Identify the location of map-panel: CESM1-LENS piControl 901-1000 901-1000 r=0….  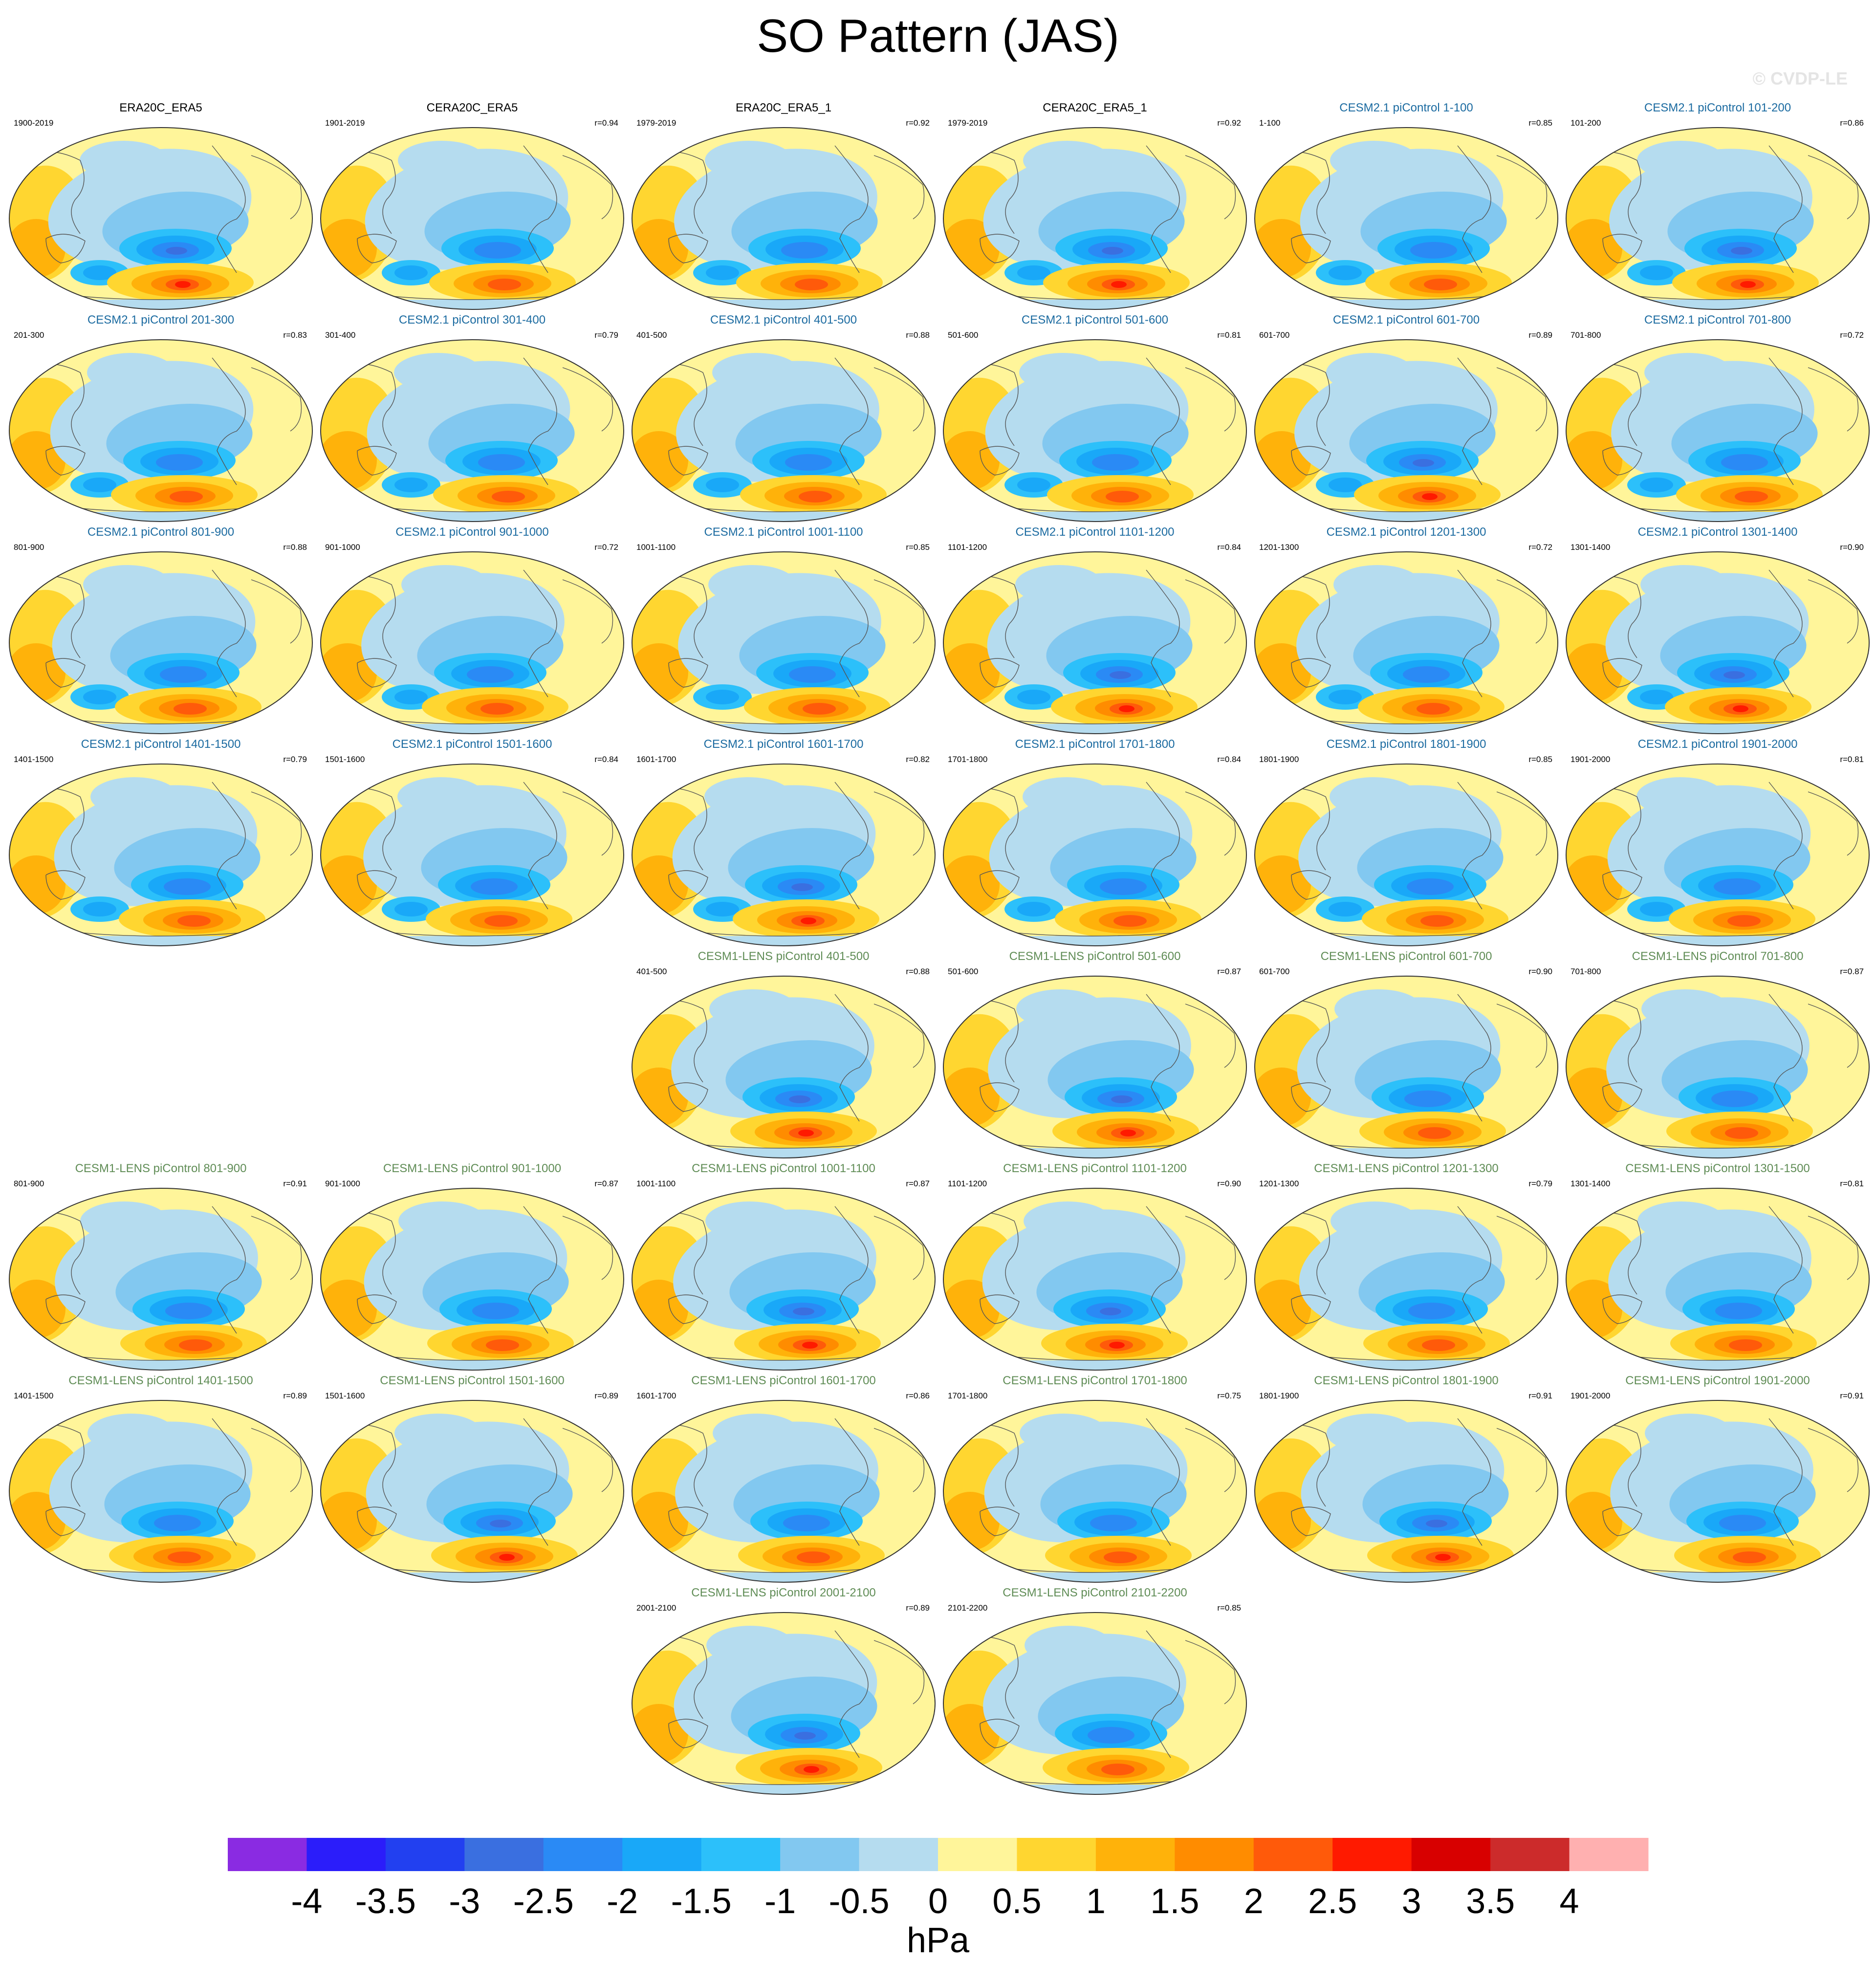
(472, 1266).